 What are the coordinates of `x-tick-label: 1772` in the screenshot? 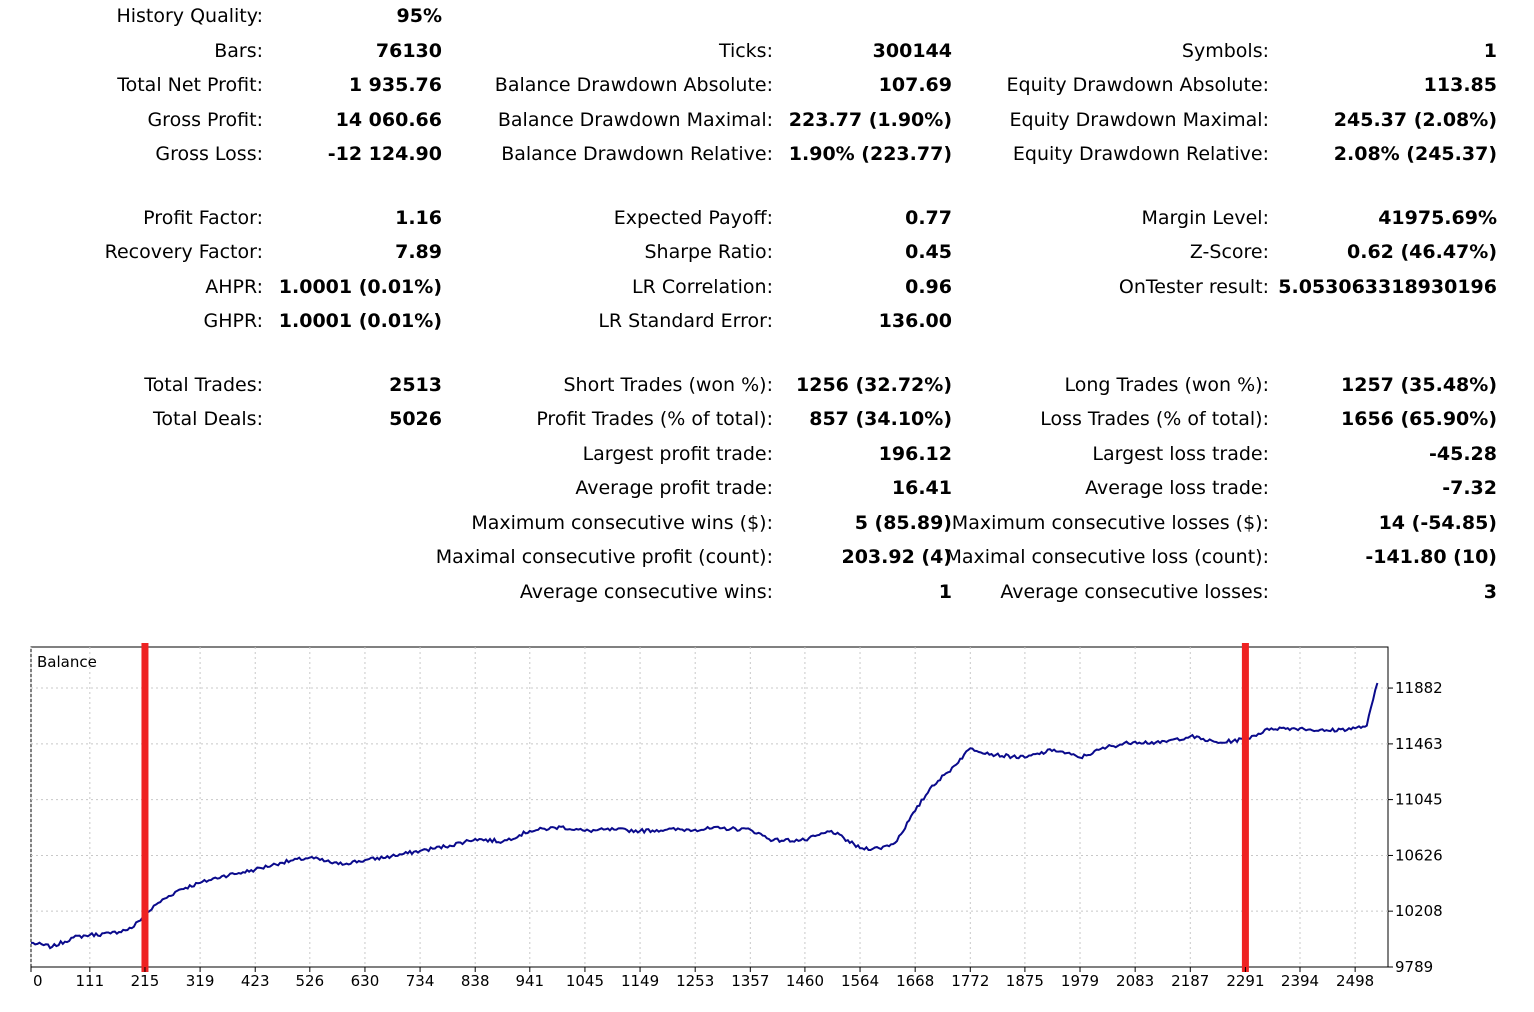 It's located at (970, 981).